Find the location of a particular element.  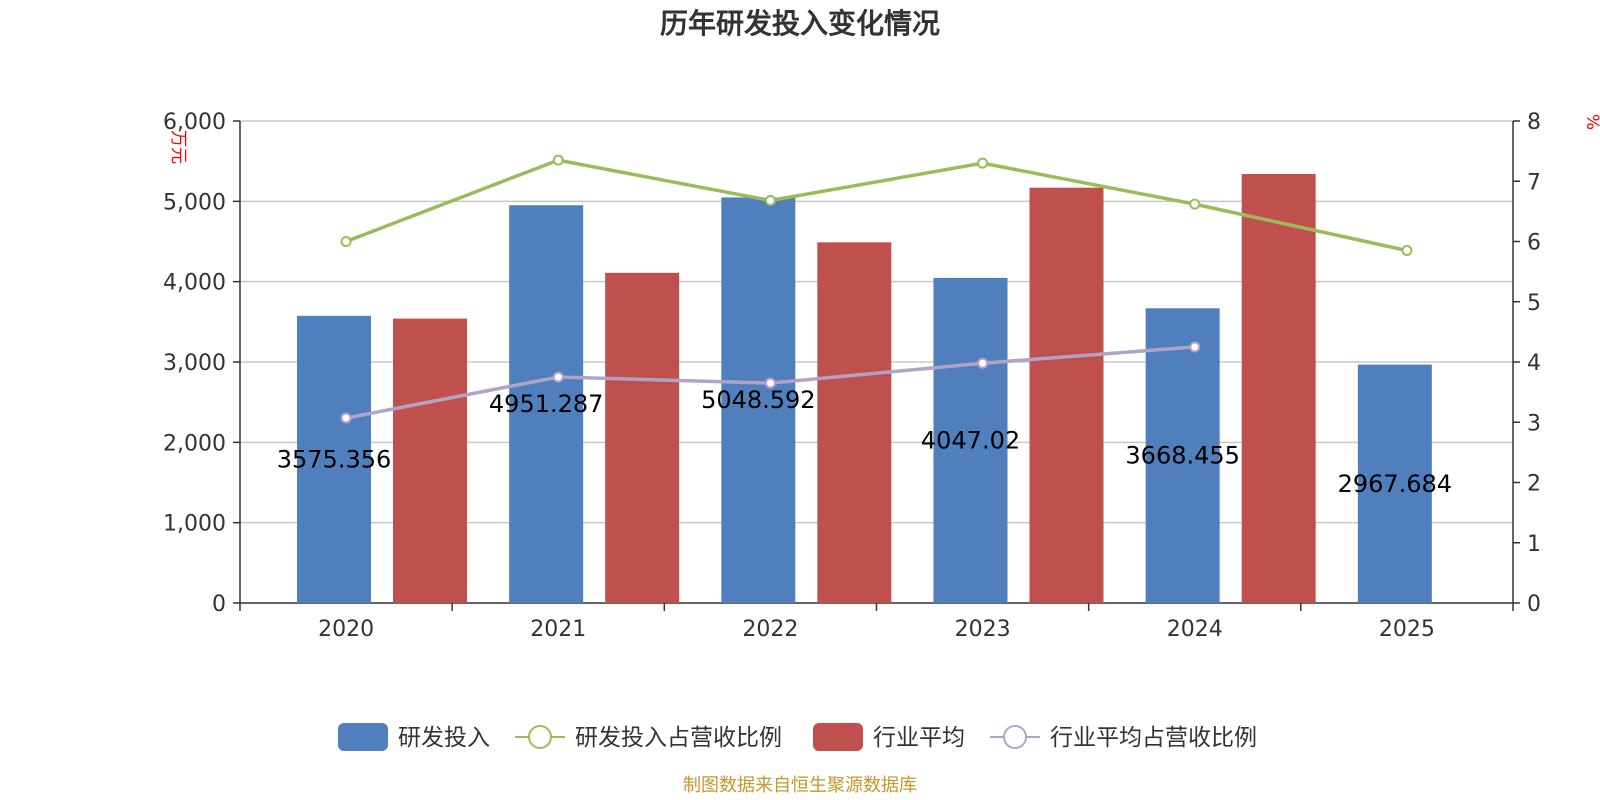

legend-label: 行业平均占营收比例 is located at coordinates (1153, 738).